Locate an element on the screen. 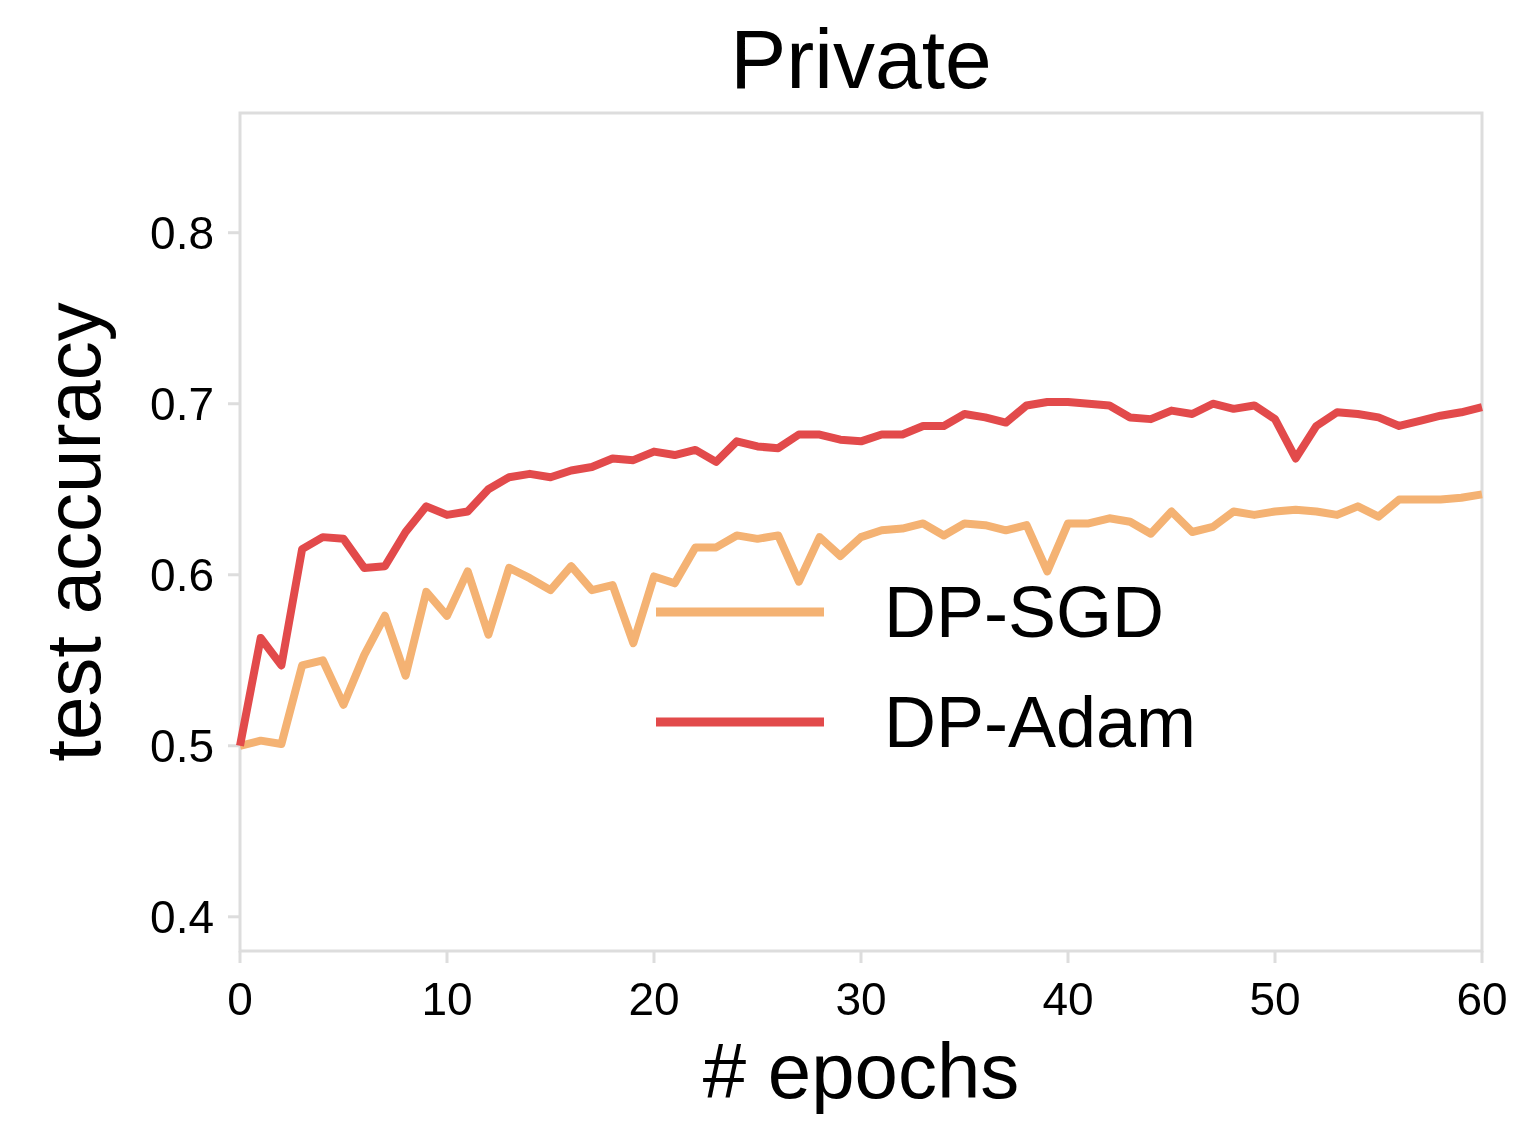 Image resolution: width=1527 pixels, height=1125 pixels. y-tick-label: 0.5 is located at coordinates (182, 745).